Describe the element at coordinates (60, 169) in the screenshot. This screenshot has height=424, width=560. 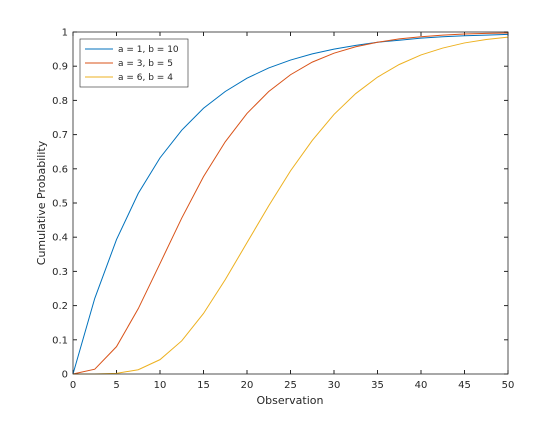
I see `y-tick-label: 0.6` at that location.